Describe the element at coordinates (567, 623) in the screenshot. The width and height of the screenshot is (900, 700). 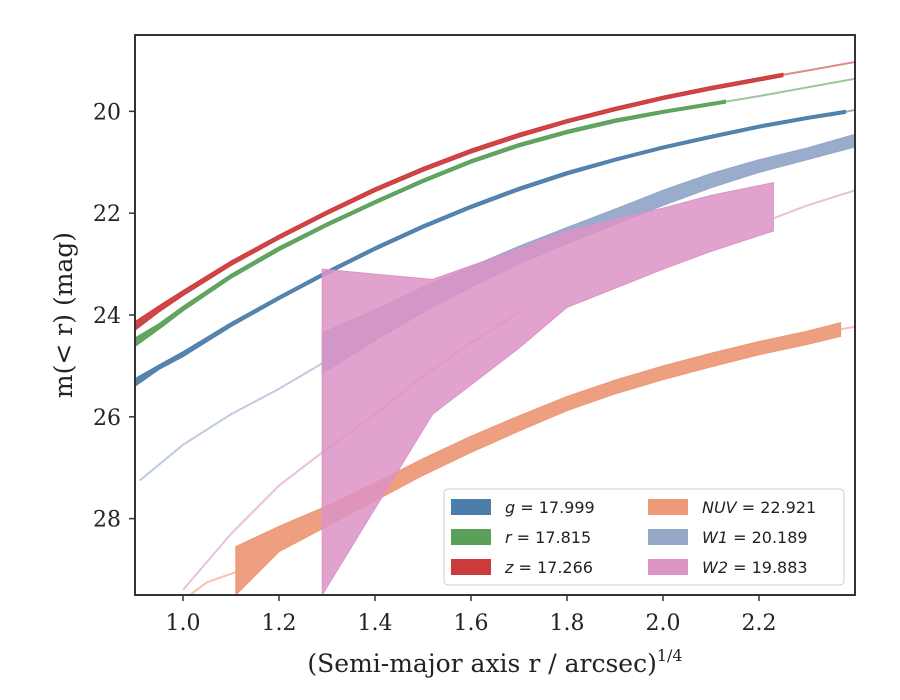
I see `x-tick-label: 1.8` at that location.